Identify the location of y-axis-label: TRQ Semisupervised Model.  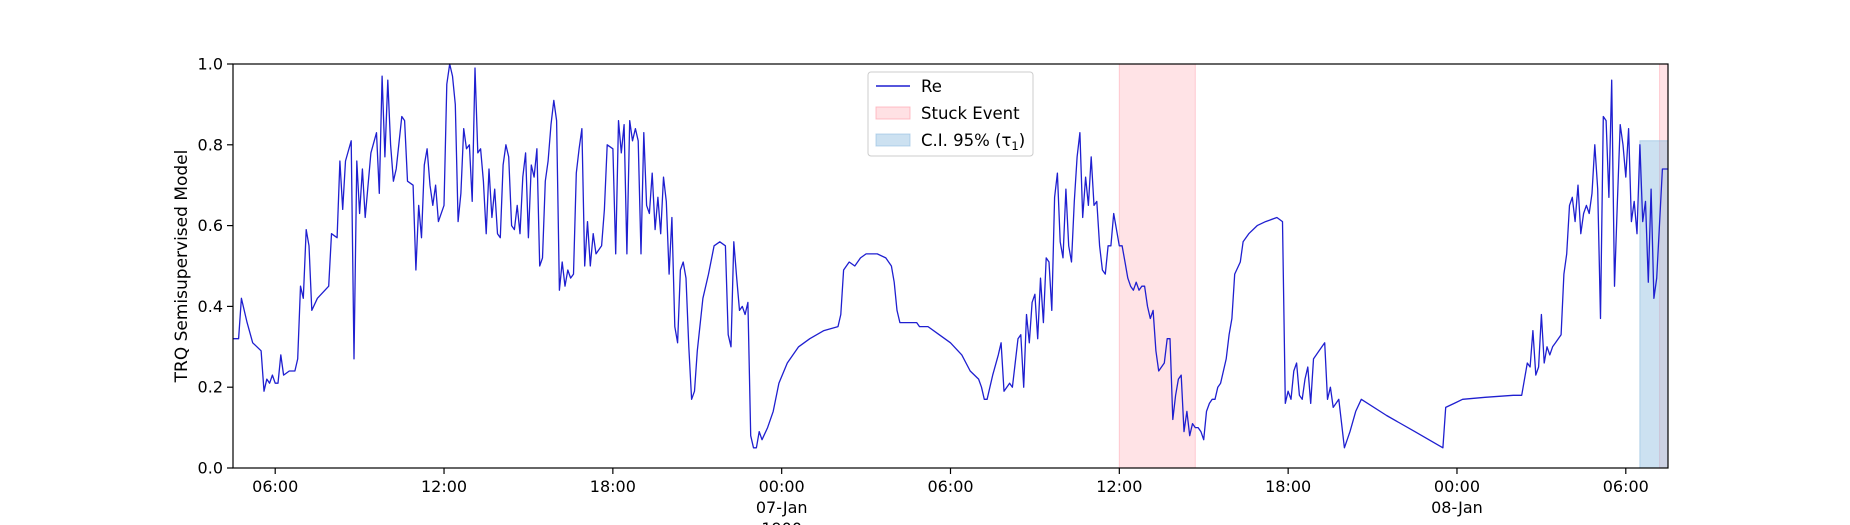
(182, 267).